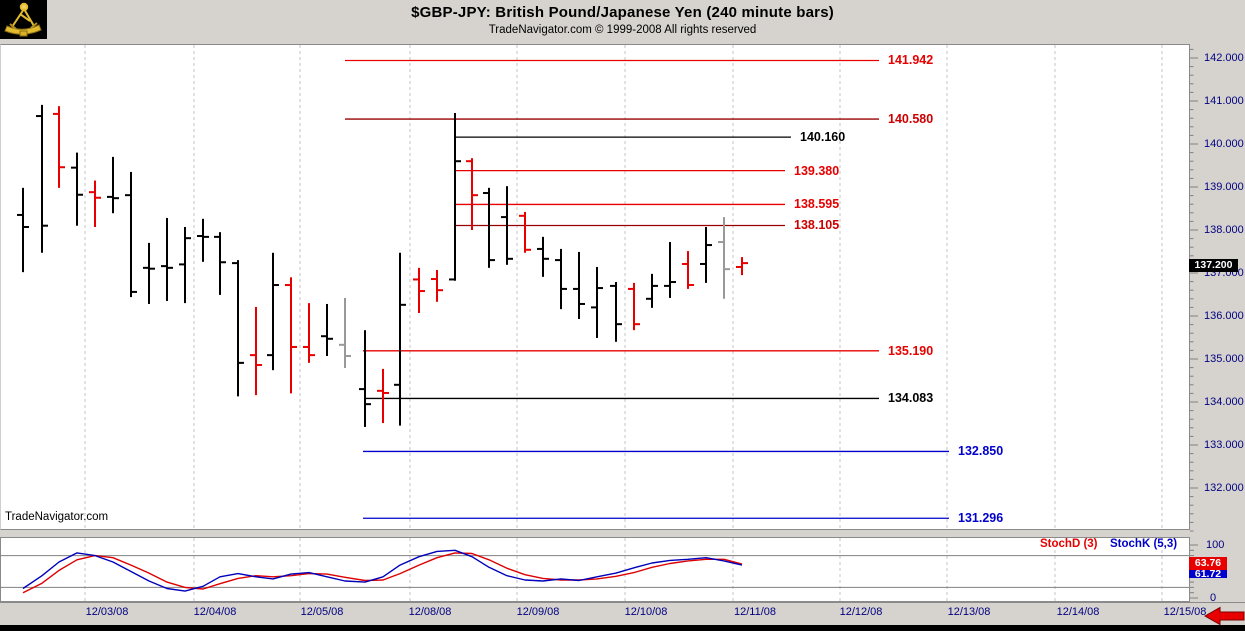 The width and height of the screenshot is (1245, 631). Describe the element at coordinates (1217, 323) in the screenshot. I see `price-axis-strip` at that location.